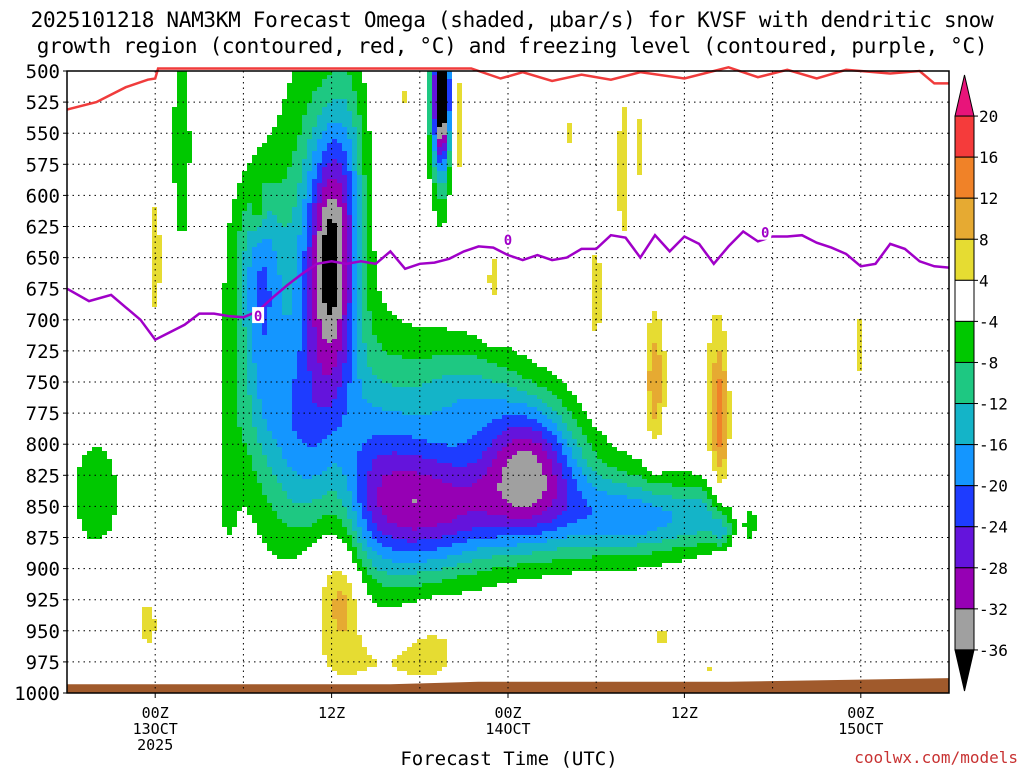 The height and width of the screenshot is (768, 1024). Describe the element at coordinates (43, 476) in the screenshot. I see `y-tick-label: 825` at that location.